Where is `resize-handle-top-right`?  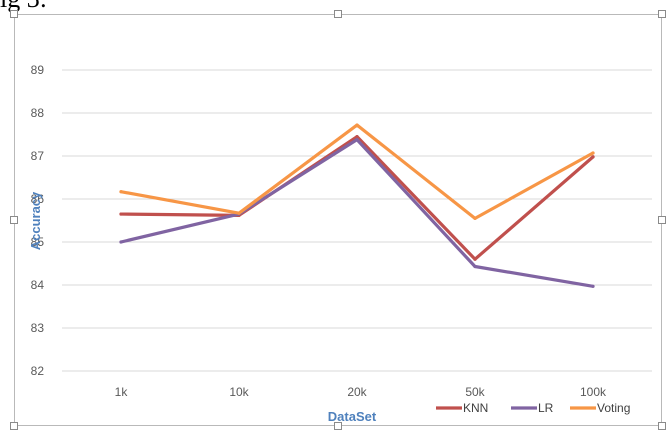 resize-handle-top-right is located at coordinates (662, 14).